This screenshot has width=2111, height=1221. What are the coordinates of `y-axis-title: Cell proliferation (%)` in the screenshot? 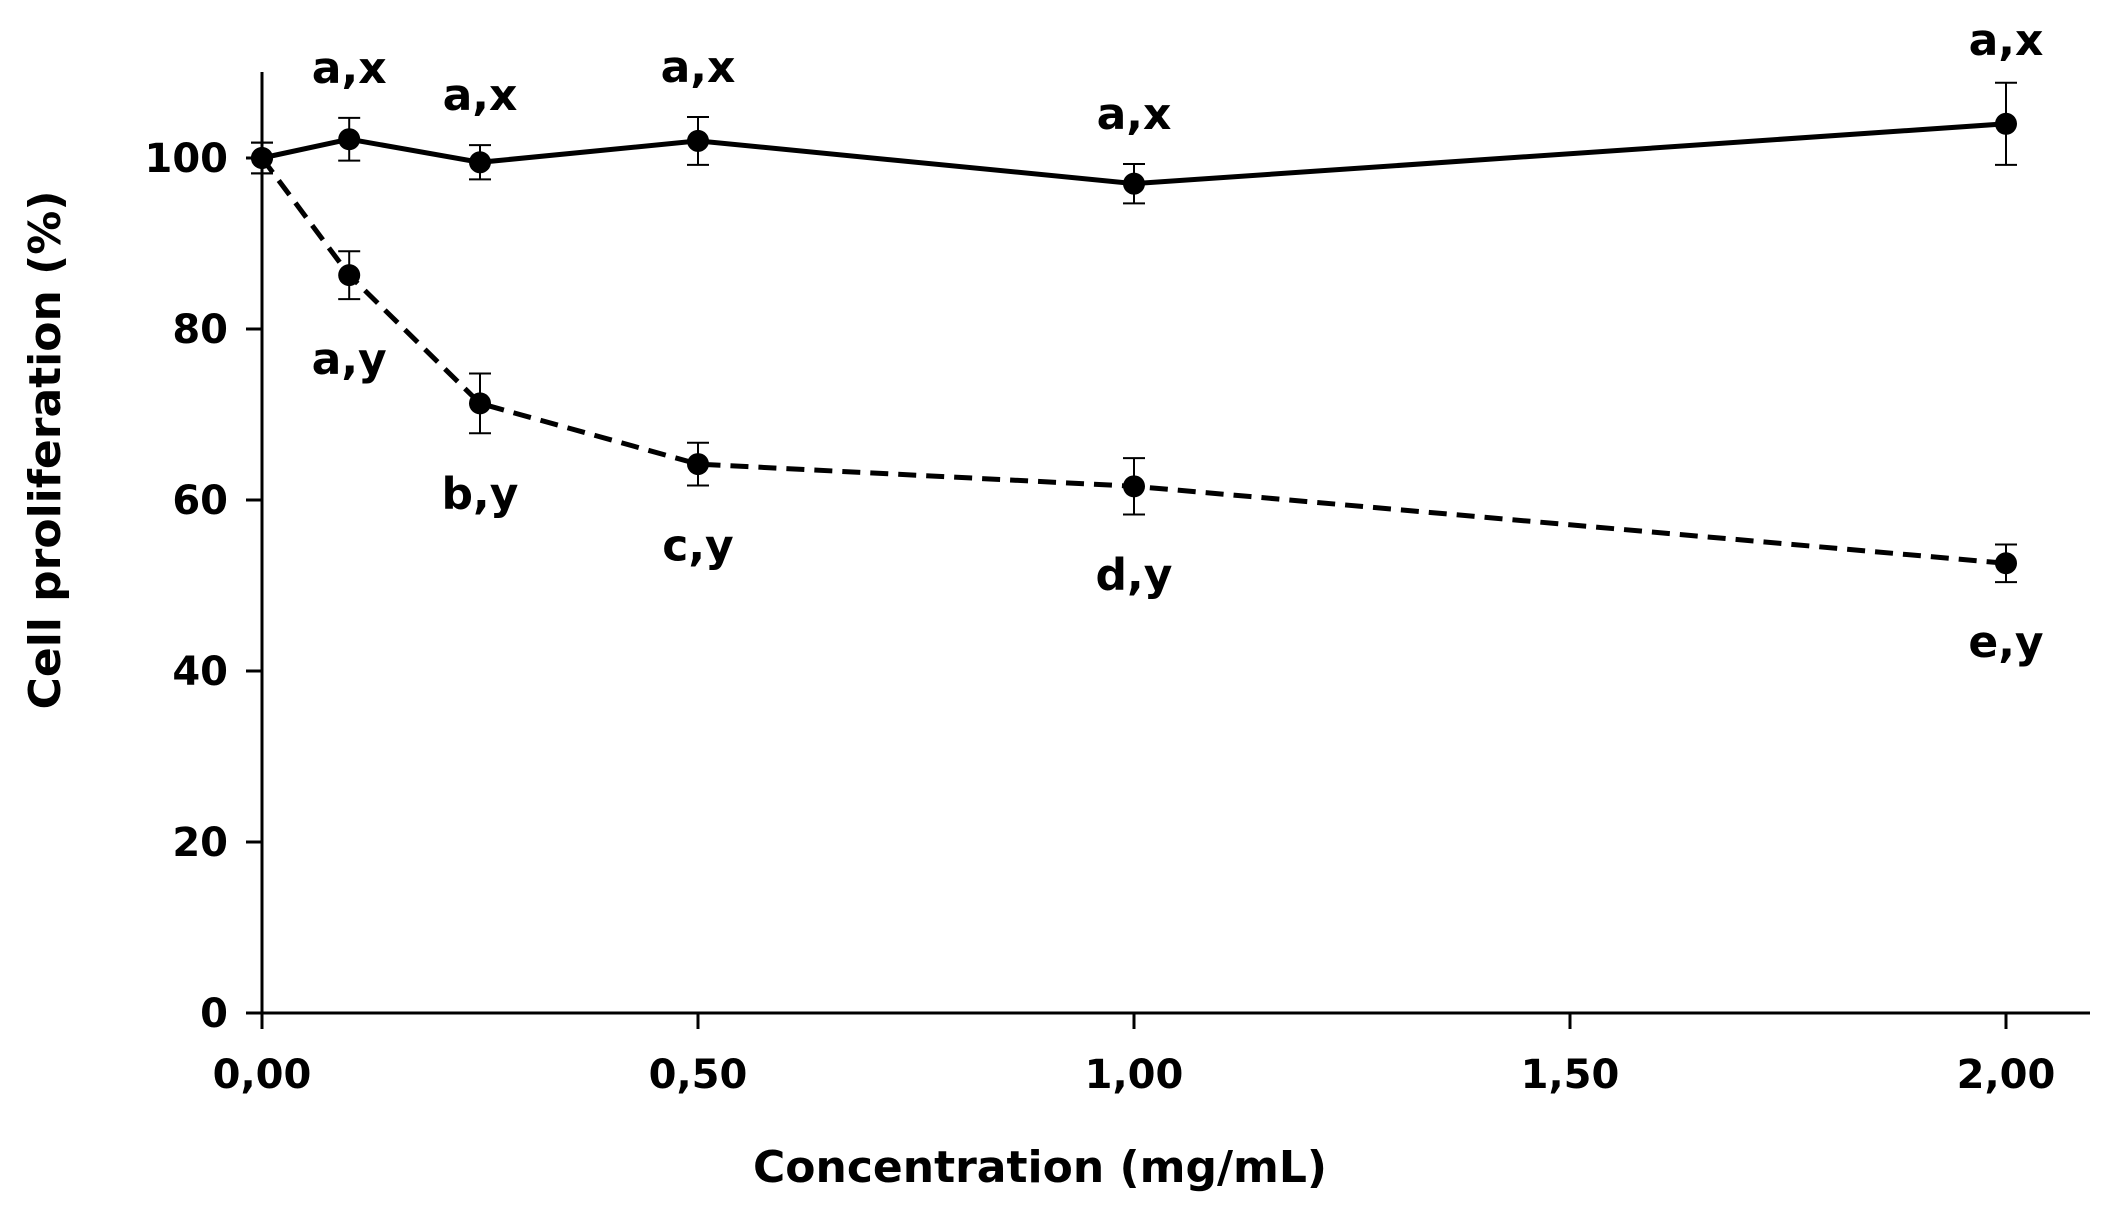 It's located at (45, 450).